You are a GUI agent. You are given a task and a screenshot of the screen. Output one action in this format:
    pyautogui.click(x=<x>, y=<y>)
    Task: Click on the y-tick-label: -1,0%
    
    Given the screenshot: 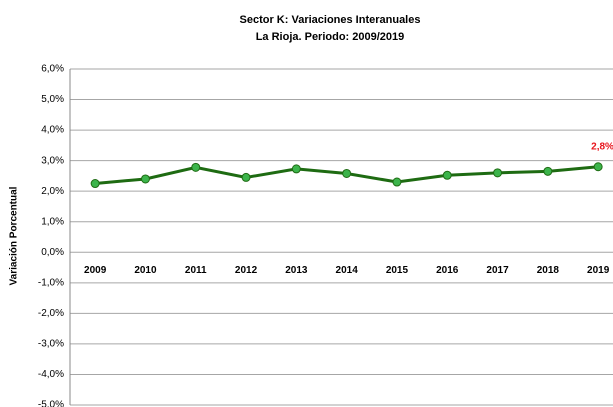 What is the action you would take?
    pyautogui.click(x=51, y=282)
    